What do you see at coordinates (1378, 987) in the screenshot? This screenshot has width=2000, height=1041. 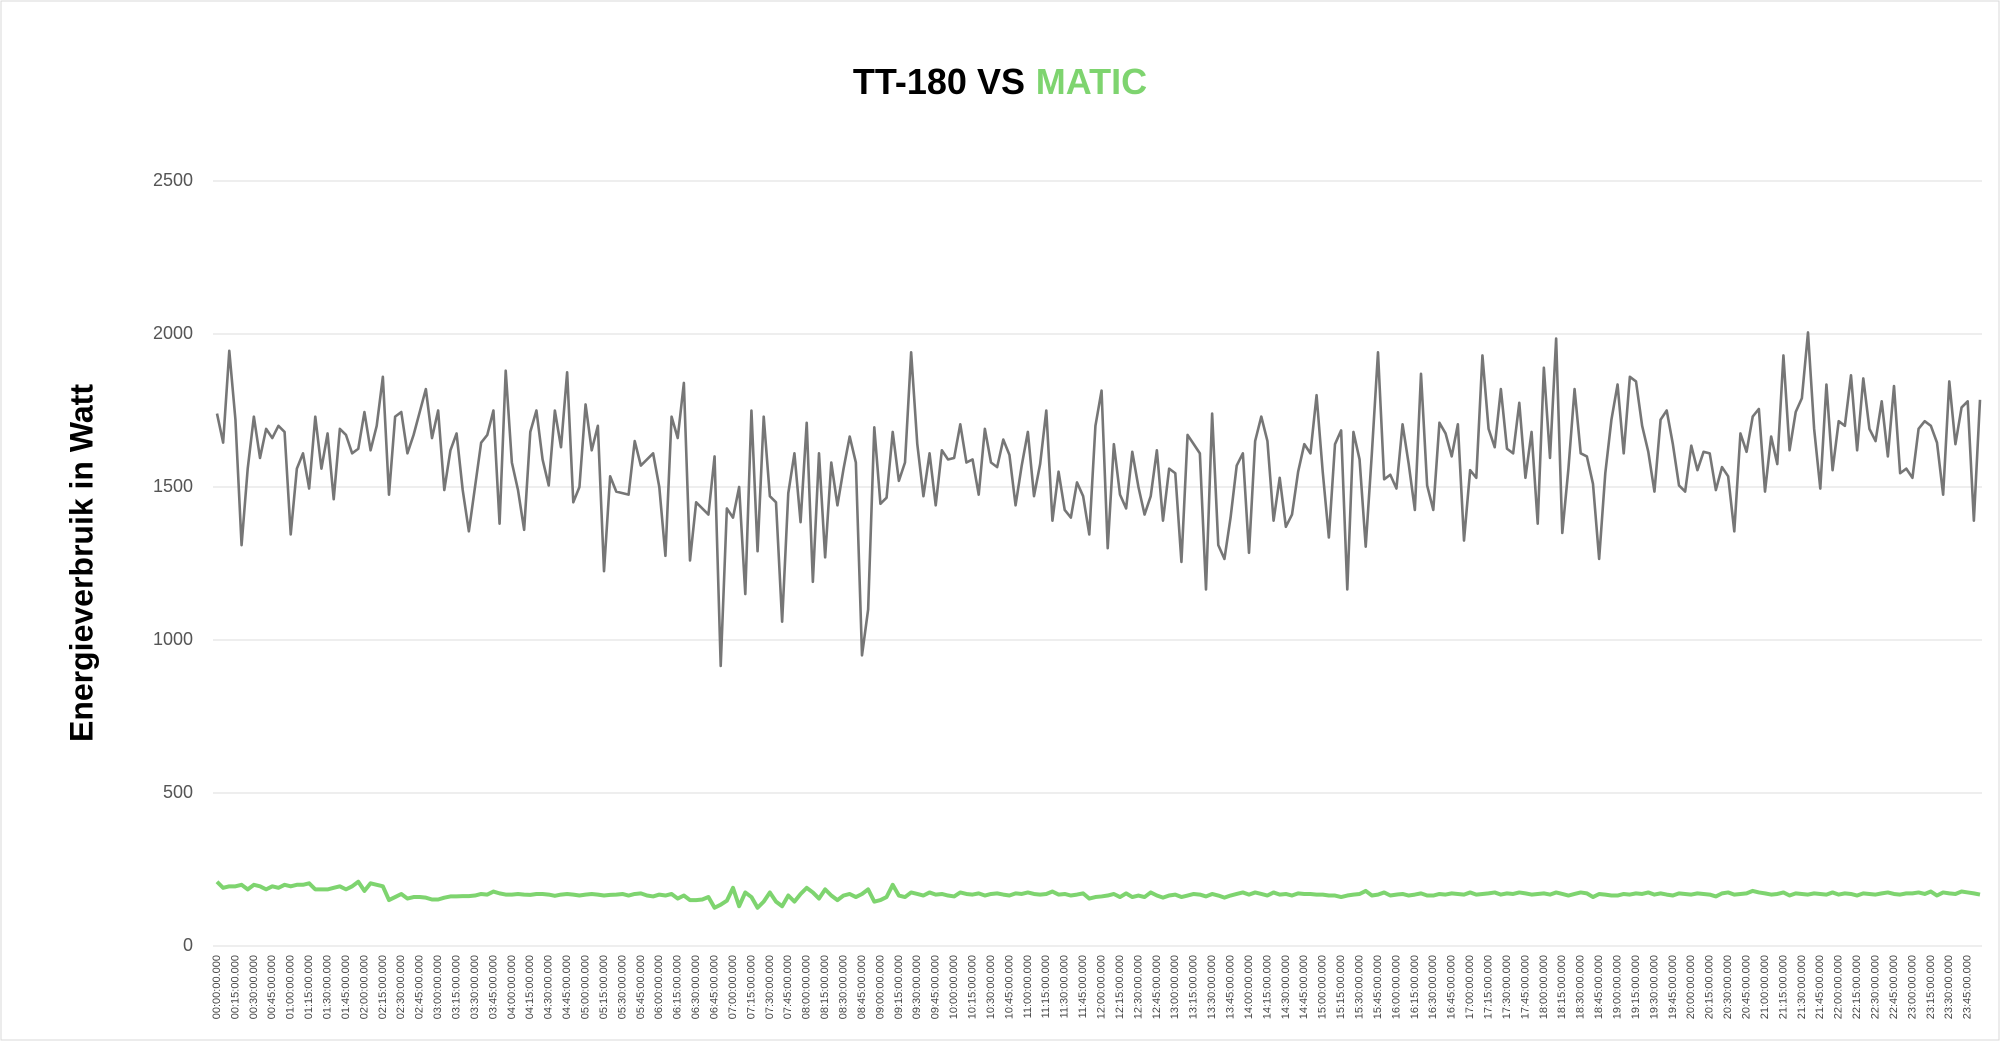 I see `x-tick-label: 15:45:00.000` at bounding box center [1378, 987].